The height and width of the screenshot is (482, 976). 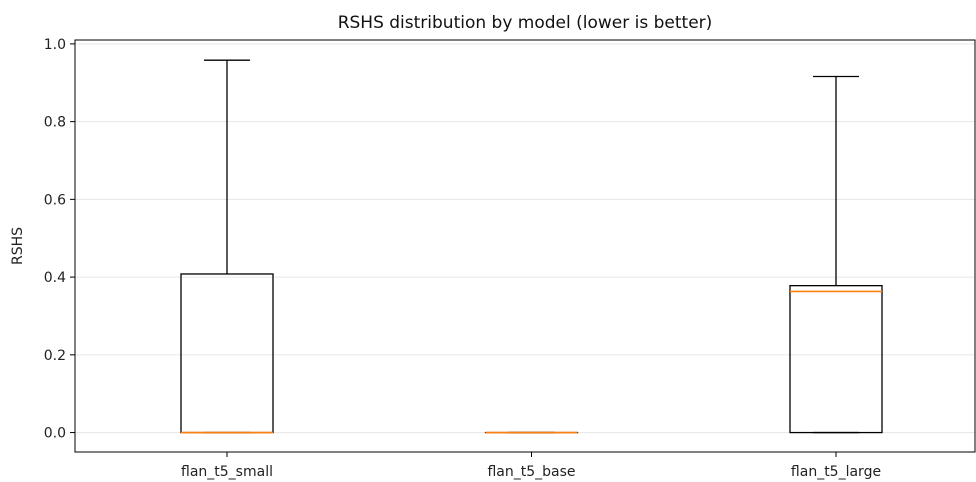 What do you see at coordinates (55, 278) in the screenshot?
I see `y-tick-label: 0.4` at bounding box center [55, 278].